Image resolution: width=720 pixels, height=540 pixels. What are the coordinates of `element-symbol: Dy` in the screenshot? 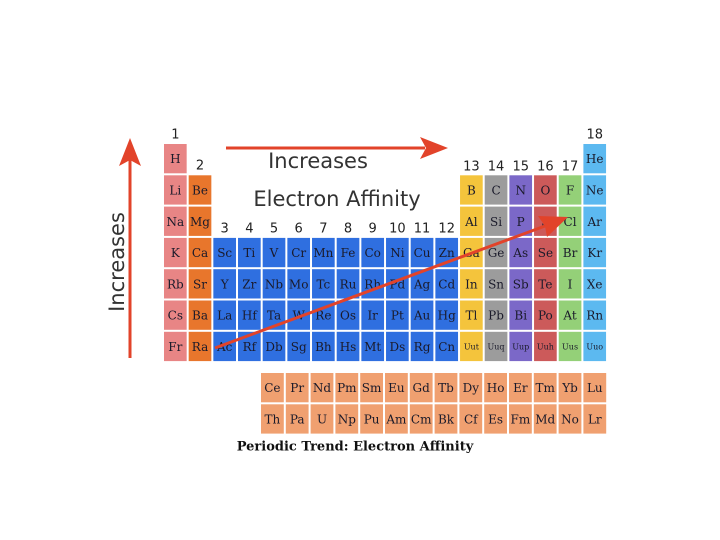 It's located at (471, 388).